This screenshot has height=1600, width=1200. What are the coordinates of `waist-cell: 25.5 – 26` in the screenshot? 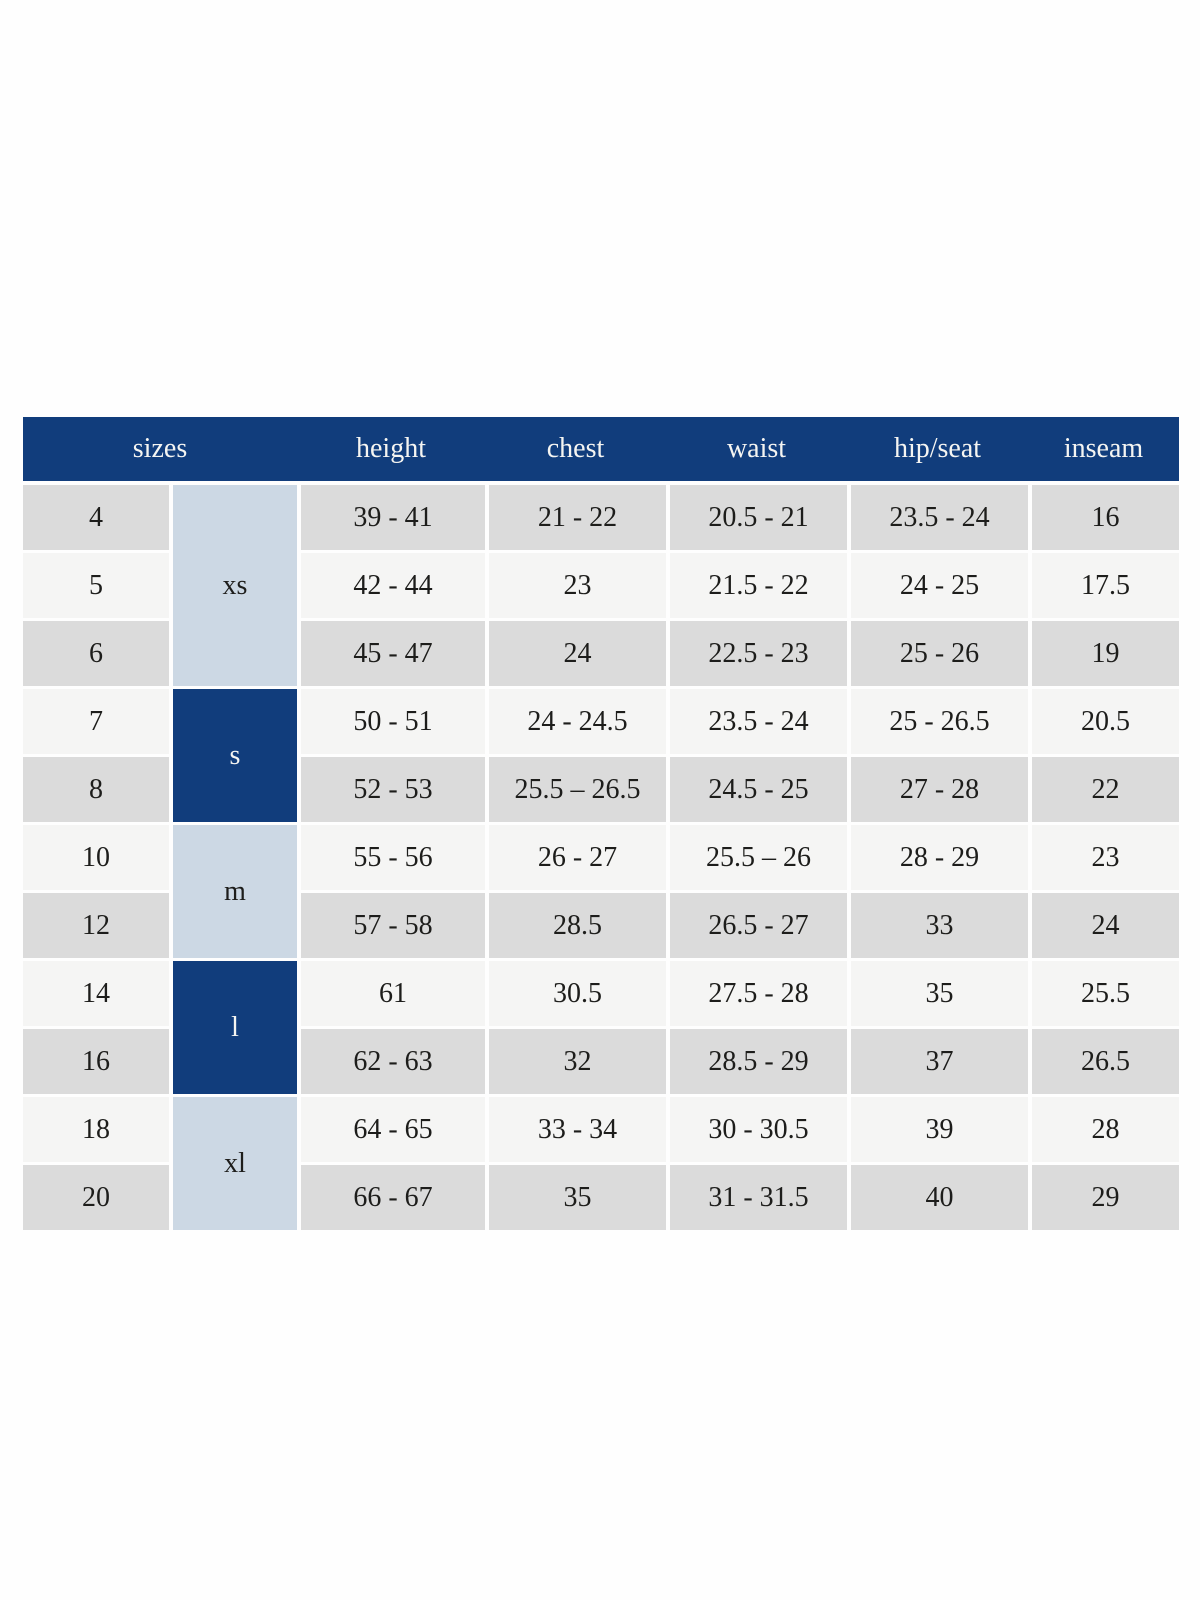 It's located at (758, 857).